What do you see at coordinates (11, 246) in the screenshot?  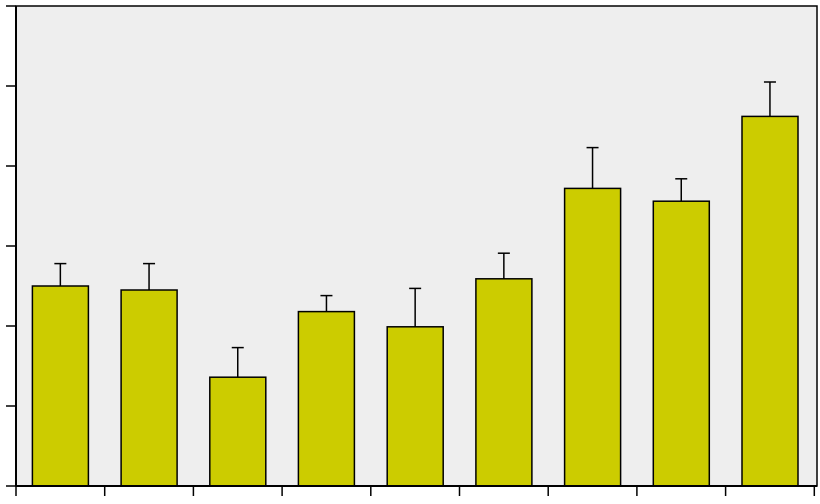 I see `y-ticks-layer` at bounding box center [11, 246].